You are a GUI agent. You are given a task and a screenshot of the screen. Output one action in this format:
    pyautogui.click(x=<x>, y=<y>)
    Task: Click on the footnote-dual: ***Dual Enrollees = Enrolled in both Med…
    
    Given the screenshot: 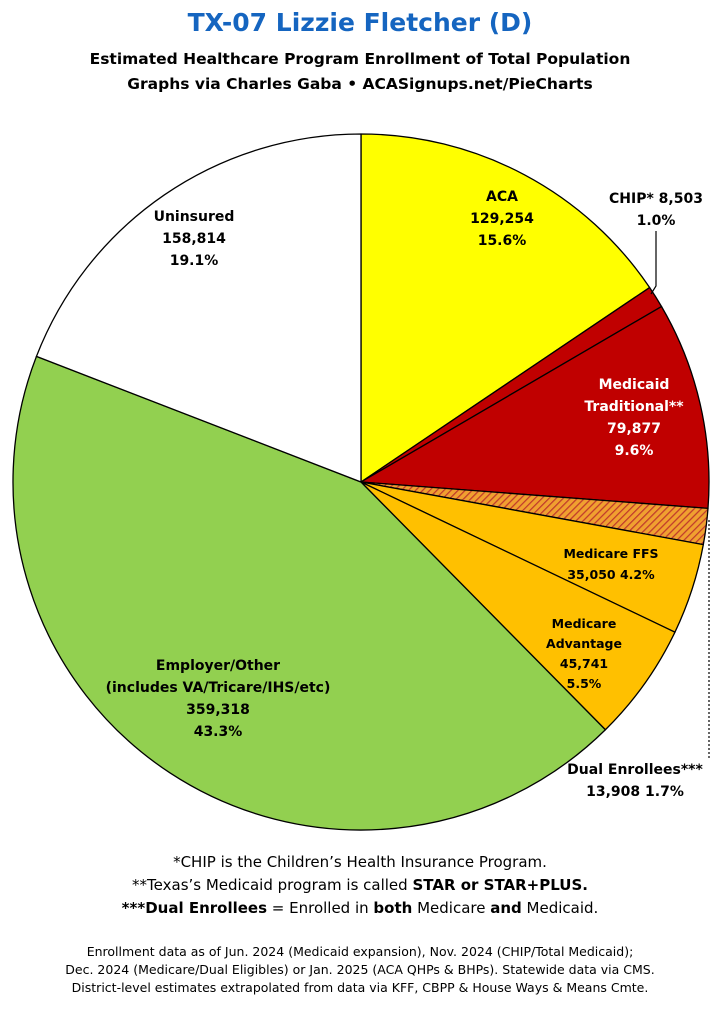 What is the action you would take?
    pyautogui.click(x=360, y=908)
    